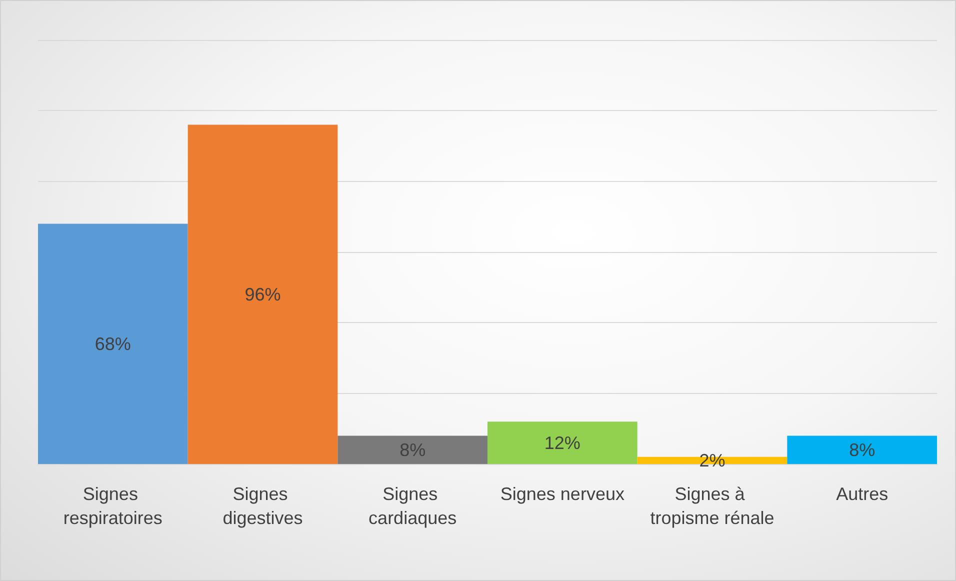  I want to click on data-label: 96%, so click(262, 294).